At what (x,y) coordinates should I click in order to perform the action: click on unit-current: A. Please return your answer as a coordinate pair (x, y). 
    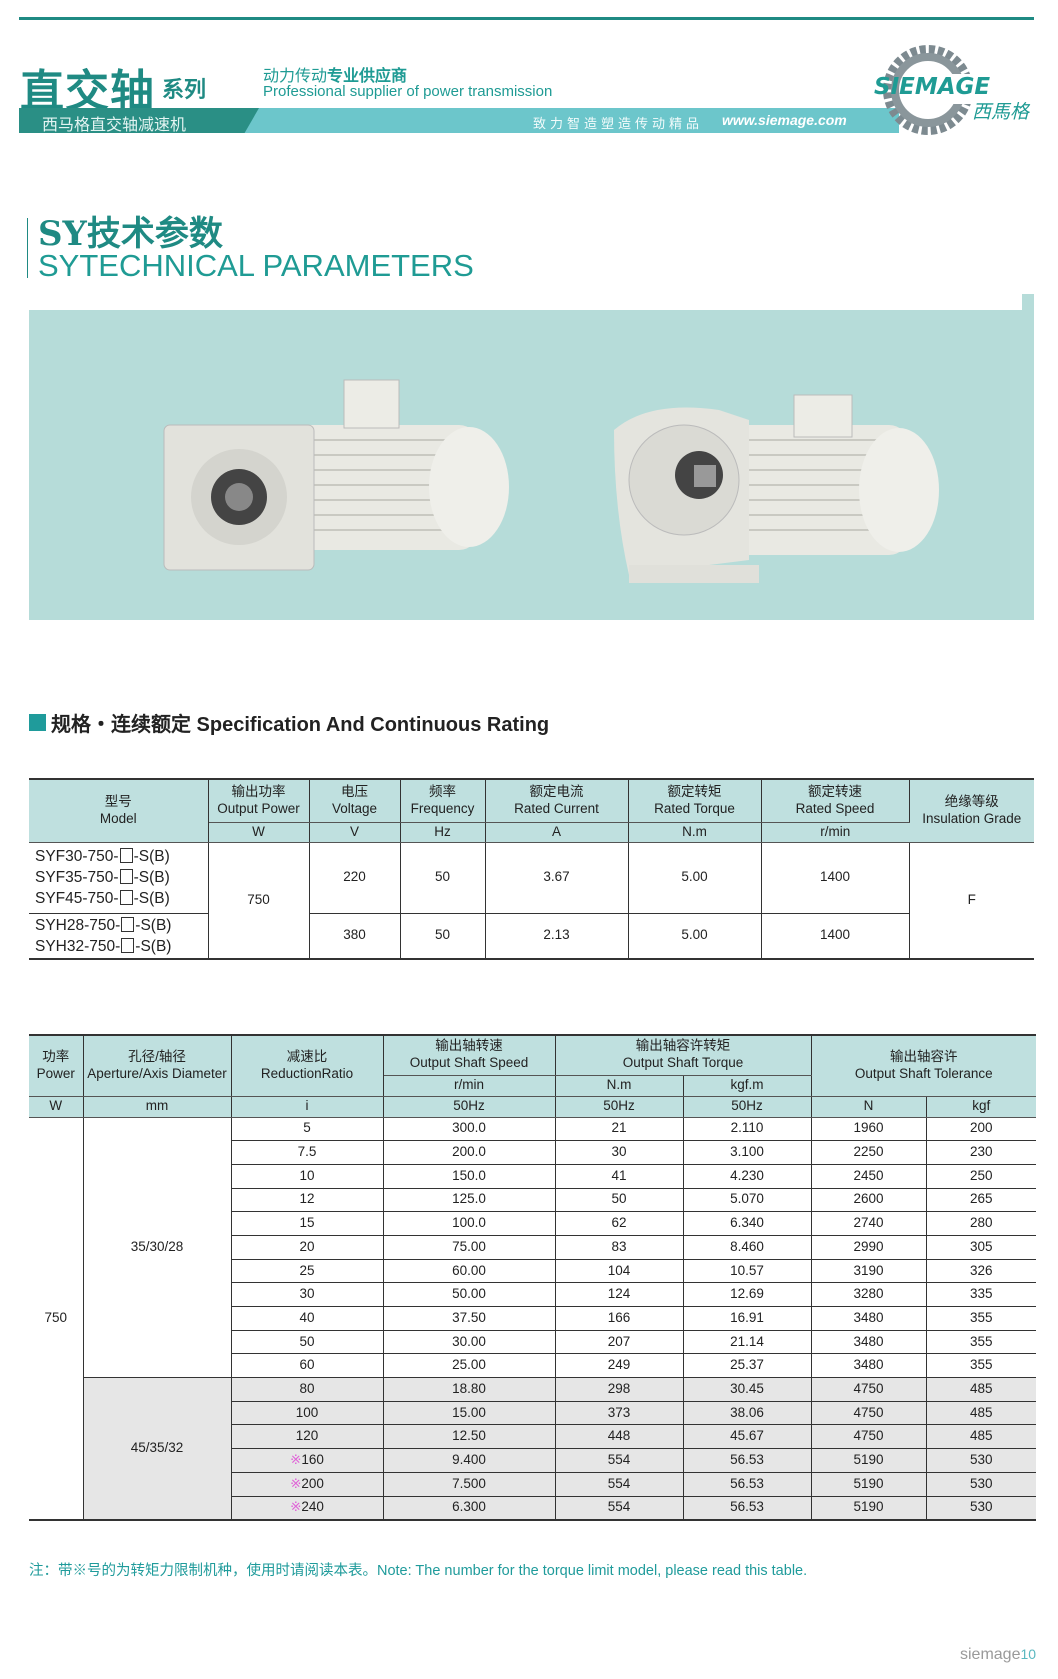
    Looking at the image, I should click on (557, 832).